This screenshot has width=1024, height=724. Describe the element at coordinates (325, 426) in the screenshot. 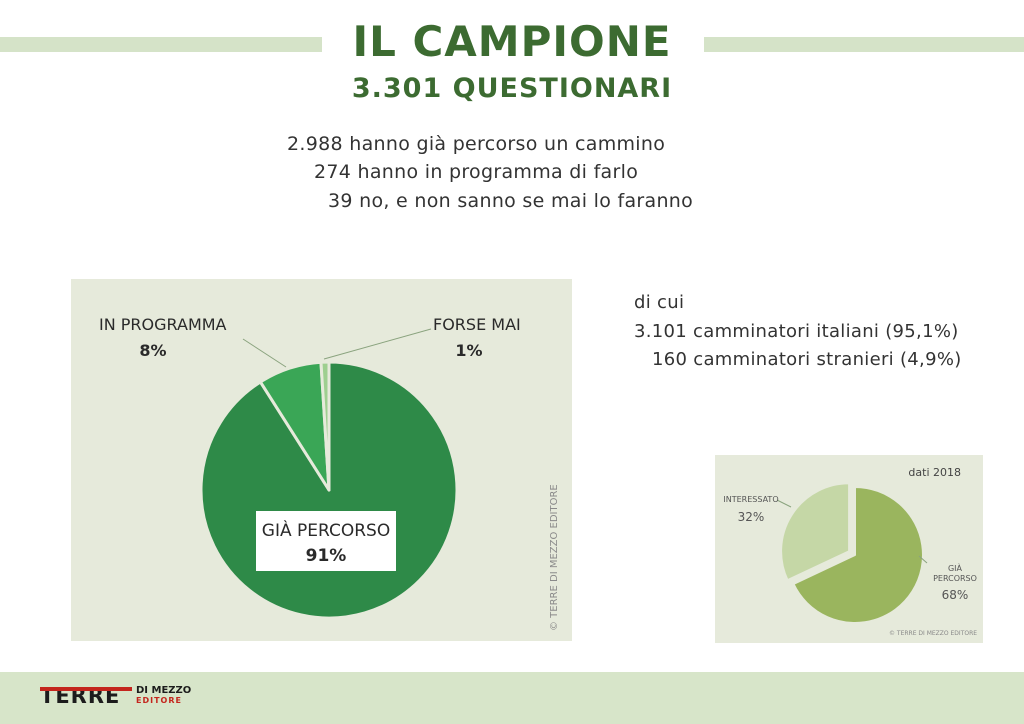

I see `main-slice-forse-mai` at that location.